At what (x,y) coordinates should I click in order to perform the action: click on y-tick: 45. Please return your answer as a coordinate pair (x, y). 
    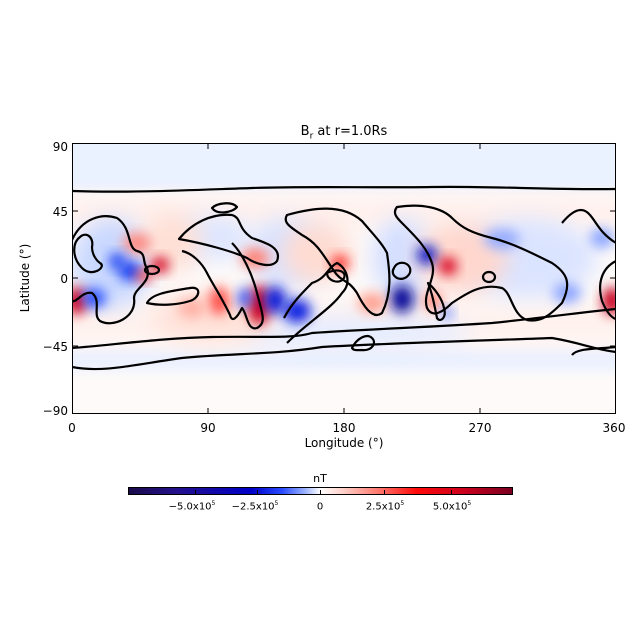
    Looking at the image, I should click on (60, 212).